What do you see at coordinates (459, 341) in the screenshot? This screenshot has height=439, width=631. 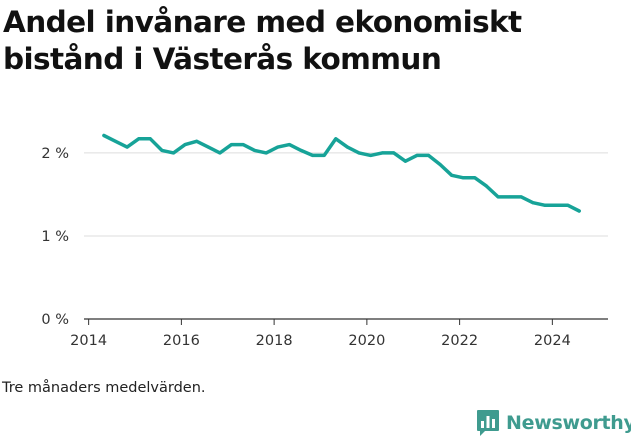 I see `x-tick-label: 2022` at bounding box center [459, 341].